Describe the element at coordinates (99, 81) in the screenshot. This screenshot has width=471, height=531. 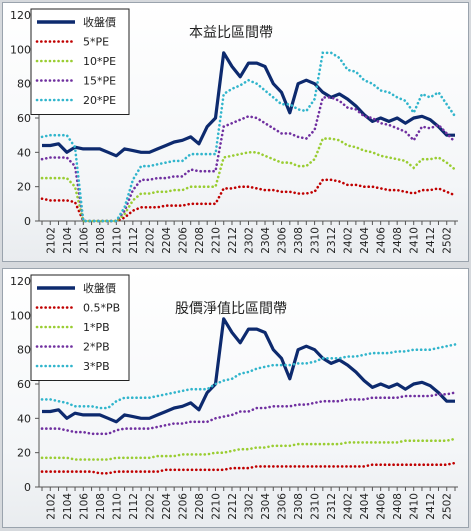
I see `legend-label: 15*PE` at that location.